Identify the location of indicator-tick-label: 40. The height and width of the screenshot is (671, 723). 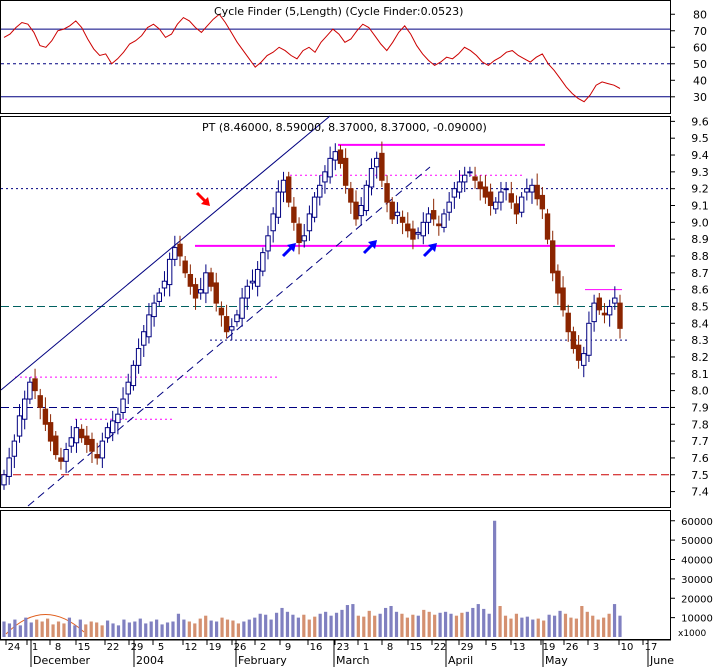
(700, 80).